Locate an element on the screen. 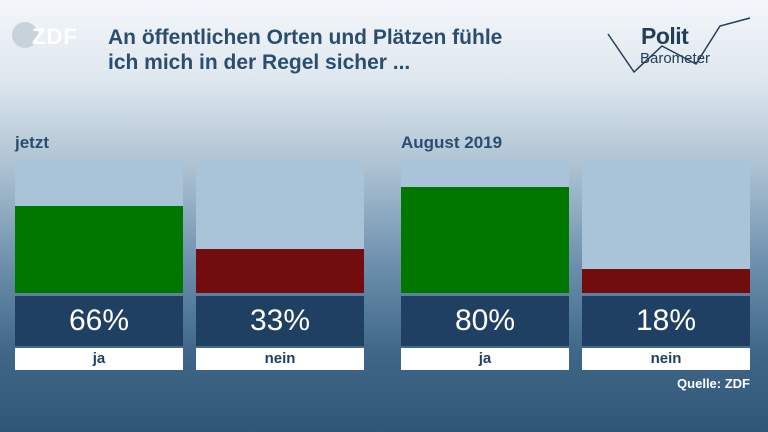 The image size is (768, 432). brand-barometer: Barometer is located at coordinates (675, 58).